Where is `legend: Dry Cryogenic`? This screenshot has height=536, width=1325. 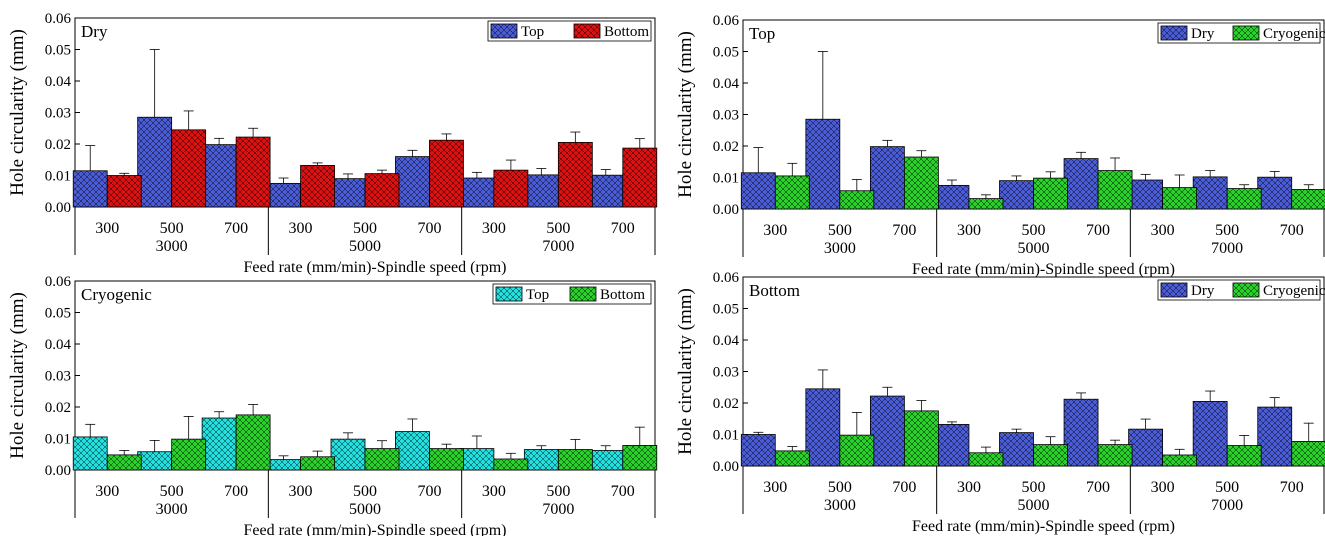
legend: Dry Cryogenic is located at coordinates (1241, 290).